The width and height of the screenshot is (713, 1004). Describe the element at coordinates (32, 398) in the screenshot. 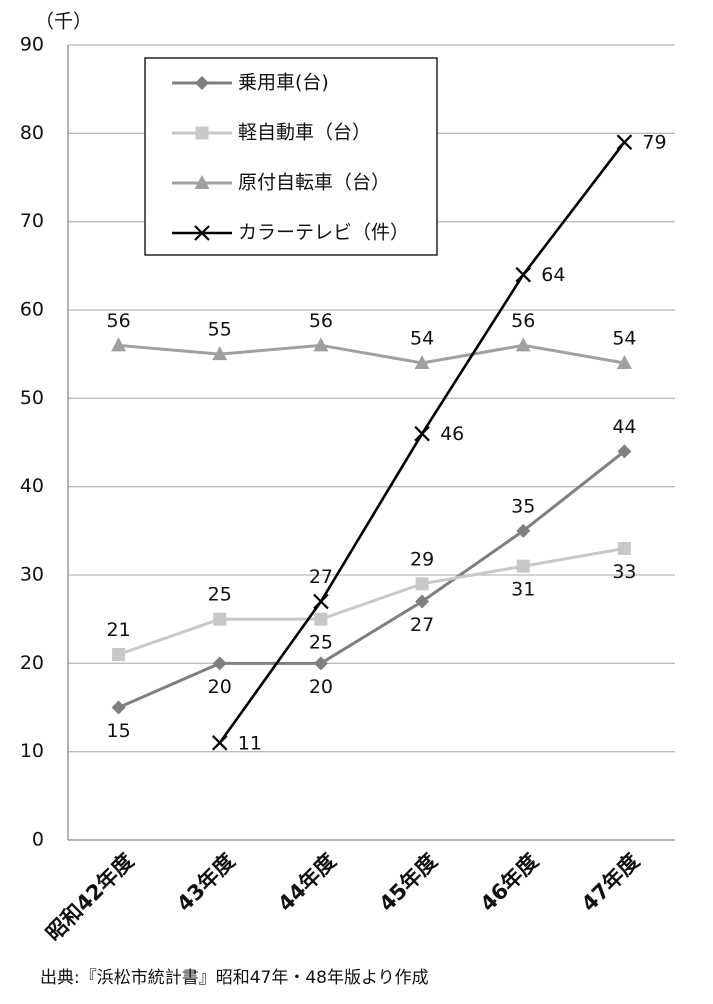

I see `y-tick-label: 50` at that location.